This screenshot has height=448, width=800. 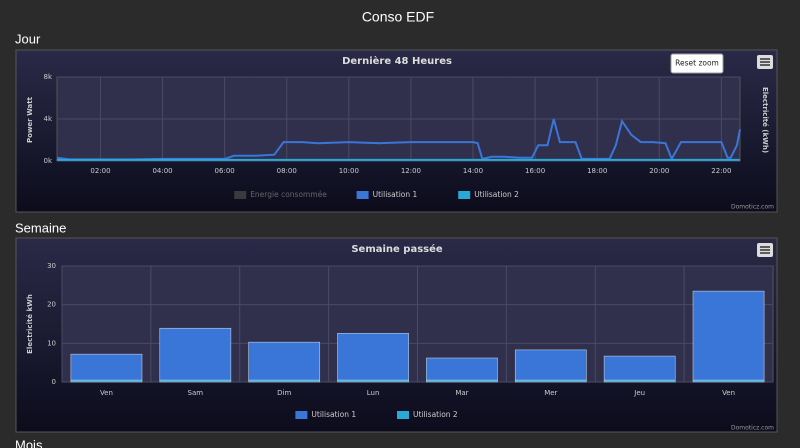 I want to click on x-tick-label: Lun, so click(x=373, y=393).